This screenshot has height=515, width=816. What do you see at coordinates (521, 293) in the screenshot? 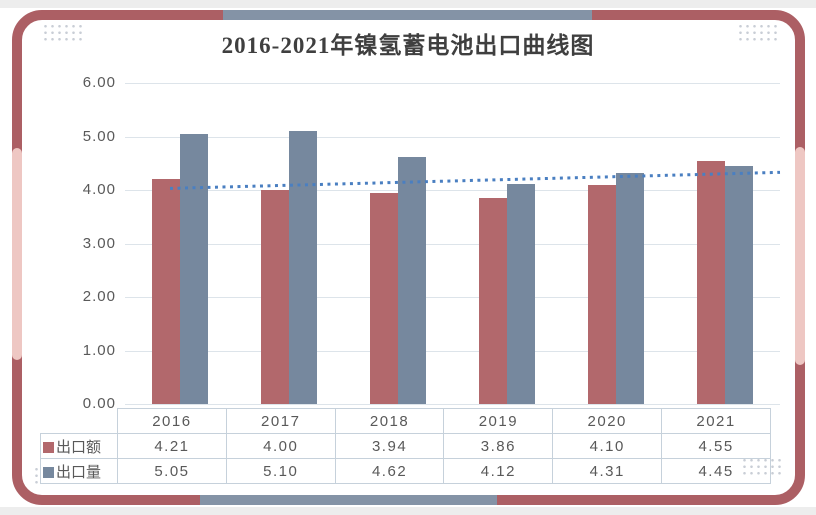
I see `bar-出口量-2019` at bounding box center [521, 293].